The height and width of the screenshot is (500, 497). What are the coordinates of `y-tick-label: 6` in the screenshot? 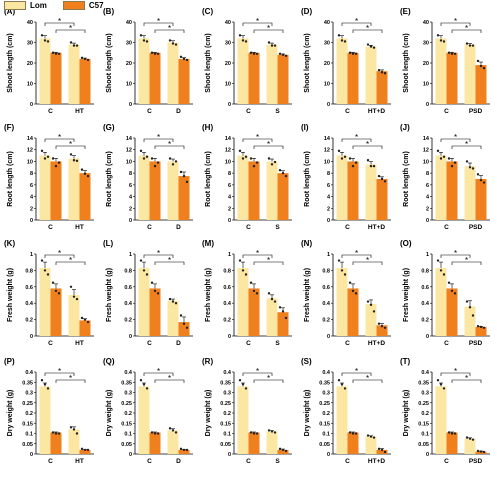 It's located at (130, 186).